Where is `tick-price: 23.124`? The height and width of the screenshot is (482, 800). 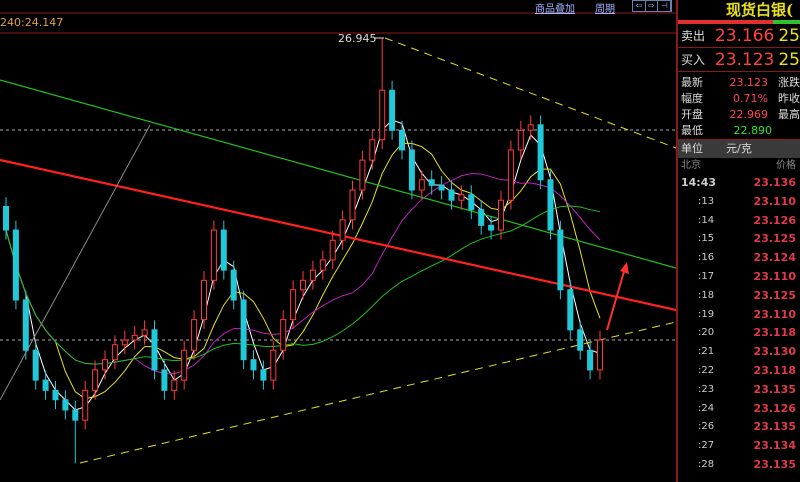 tick-price: 23.124 is located at coordinates (774, 258).